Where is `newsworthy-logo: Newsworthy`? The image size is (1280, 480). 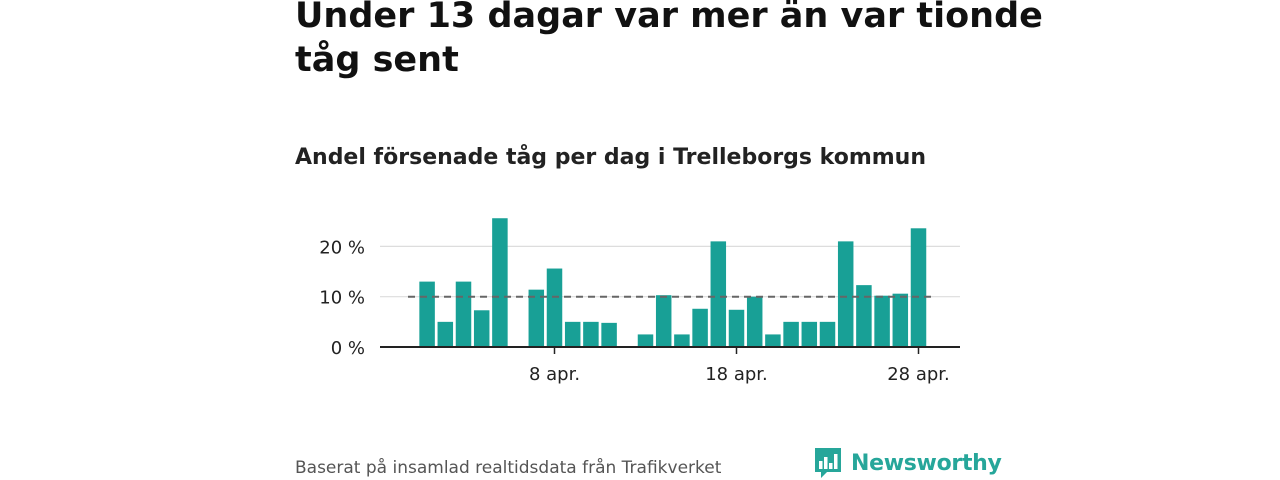
newsworthy-logo: Newsworthy is located at coordinates (907, 463).